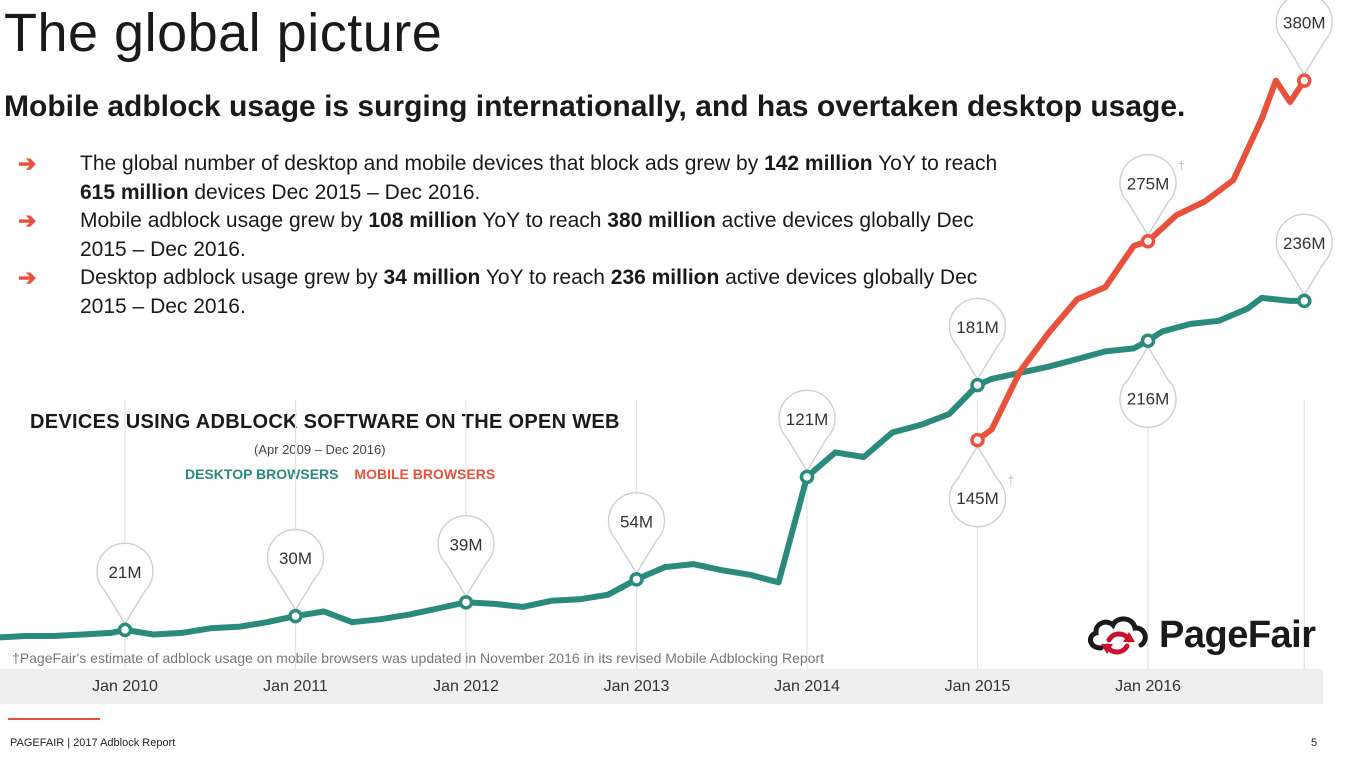 Image resolution: width=1364 pixels, height=758 pixels. What do you see at coordinates (425, 474) in the screenshot?
I see `legend-mobile: MOBILE BROWSERS` at bounding box center [425, 474].